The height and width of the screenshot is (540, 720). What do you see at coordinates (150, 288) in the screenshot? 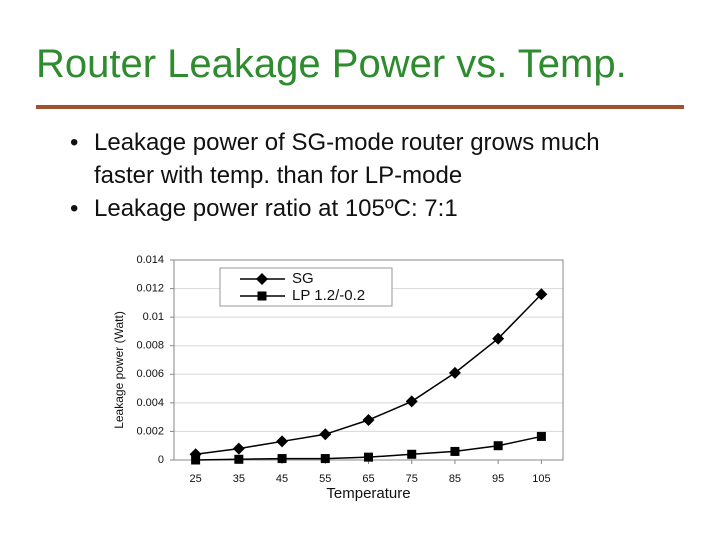
I see `y-tick-label: 0.012` at bounding box center [150, 288].